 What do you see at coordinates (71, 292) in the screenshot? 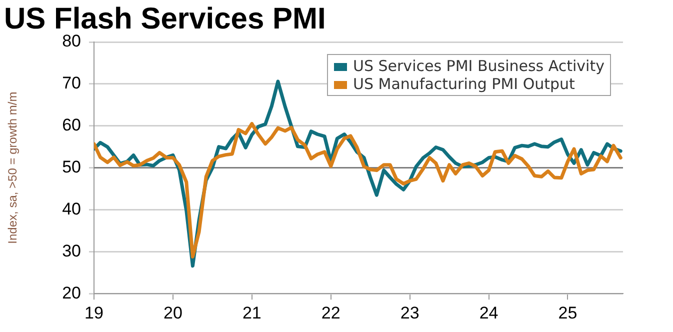
I see `y-tick-label: 20` at bounding box center [71, 292].